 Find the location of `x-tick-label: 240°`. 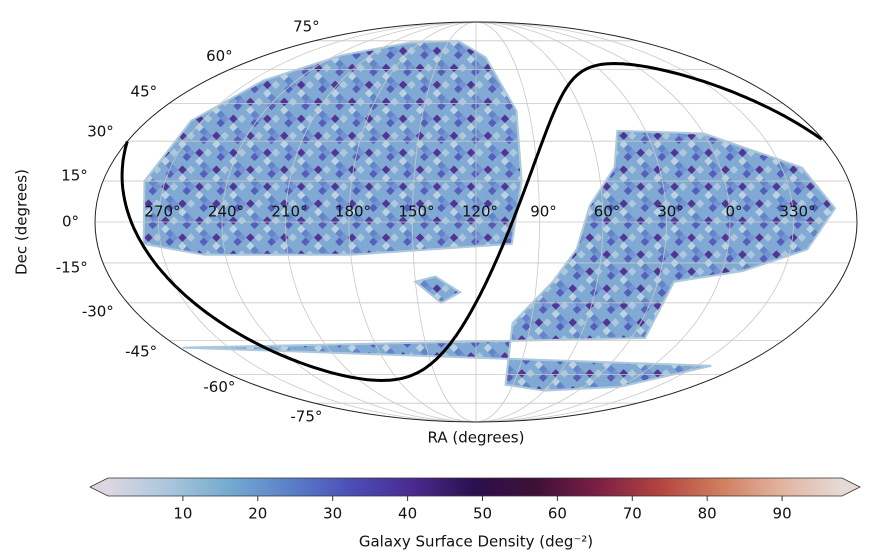

x-tick-label: 240° is located at coordinates (226, 212).